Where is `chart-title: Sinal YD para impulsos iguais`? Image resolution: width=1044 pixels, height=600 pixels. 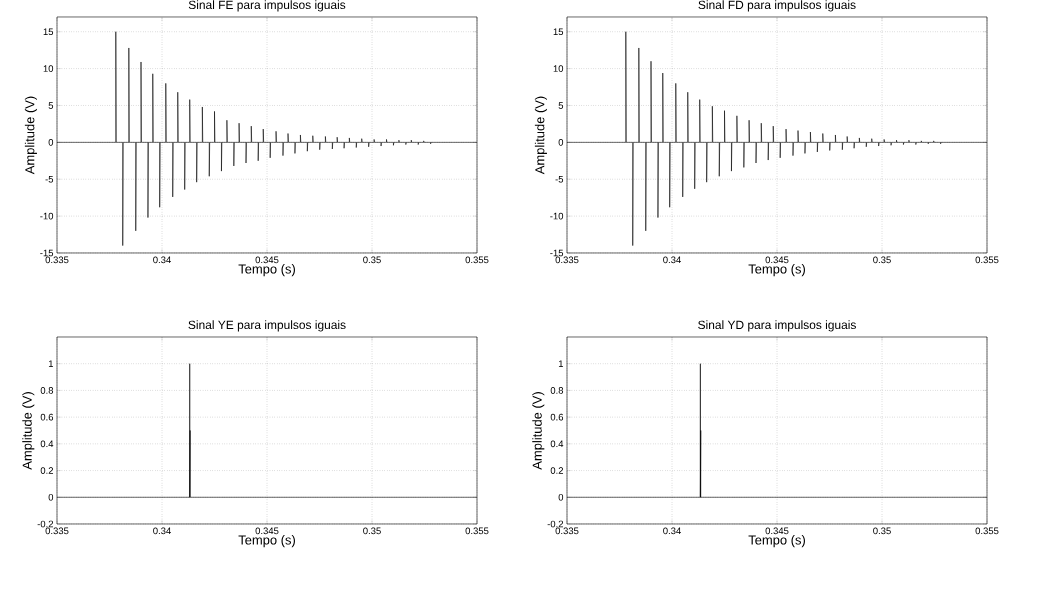 chart-title: Sinal YD para impulsos iguais is located at coordinates (777, 326).